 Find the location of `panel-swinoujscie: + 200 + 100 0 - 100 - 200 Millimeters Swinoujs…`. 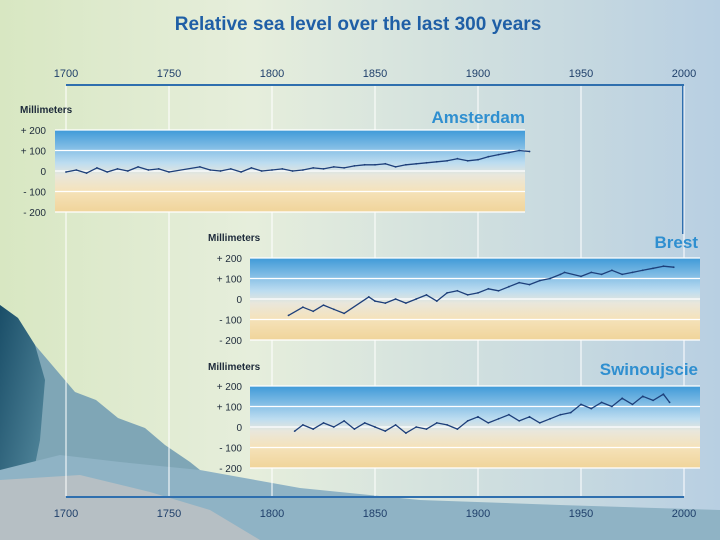

panel-swinoujscie: + 200 + 100 0 - 100 - 200 Millimeters Swinoujs… is located at coordinates (454, 417).